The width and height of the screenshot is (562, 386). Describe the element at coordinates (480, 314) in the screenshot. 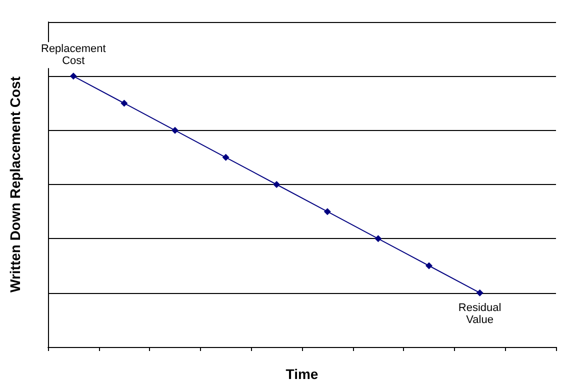

I see `annotation: Residual Value` at that location.